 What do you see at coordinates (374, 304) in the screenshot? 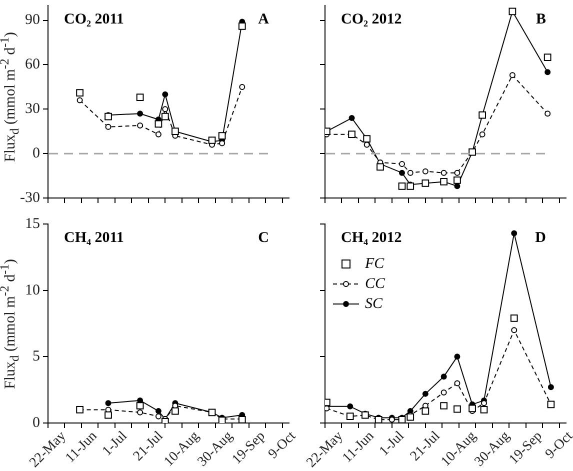
I see `legend-label: SC` at bounding box center [374, 304].